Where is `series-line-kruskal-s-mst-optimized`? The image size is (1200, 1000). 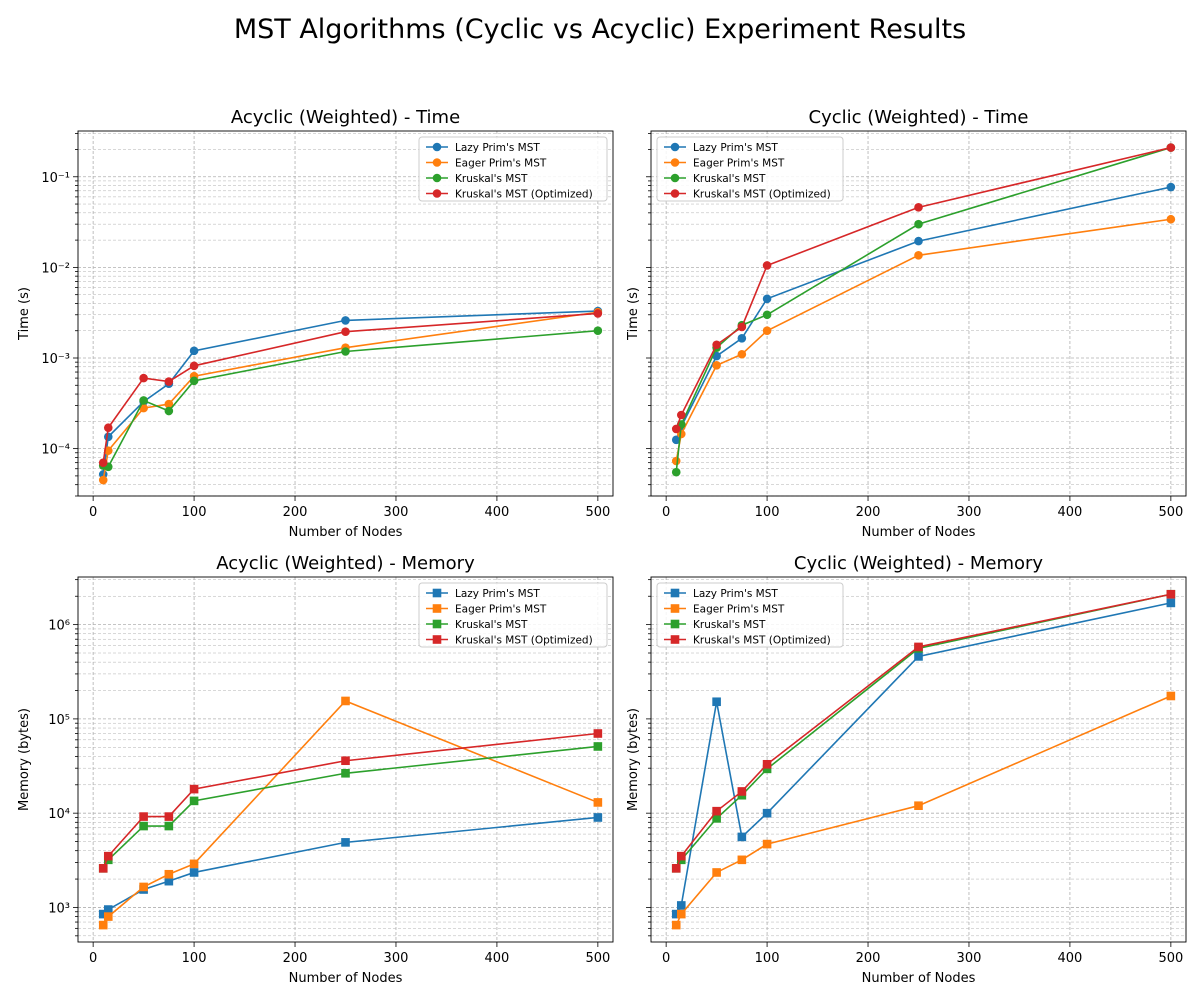
series-line-kruskal-s-mst-optimized is located at coordinates (350, 387).